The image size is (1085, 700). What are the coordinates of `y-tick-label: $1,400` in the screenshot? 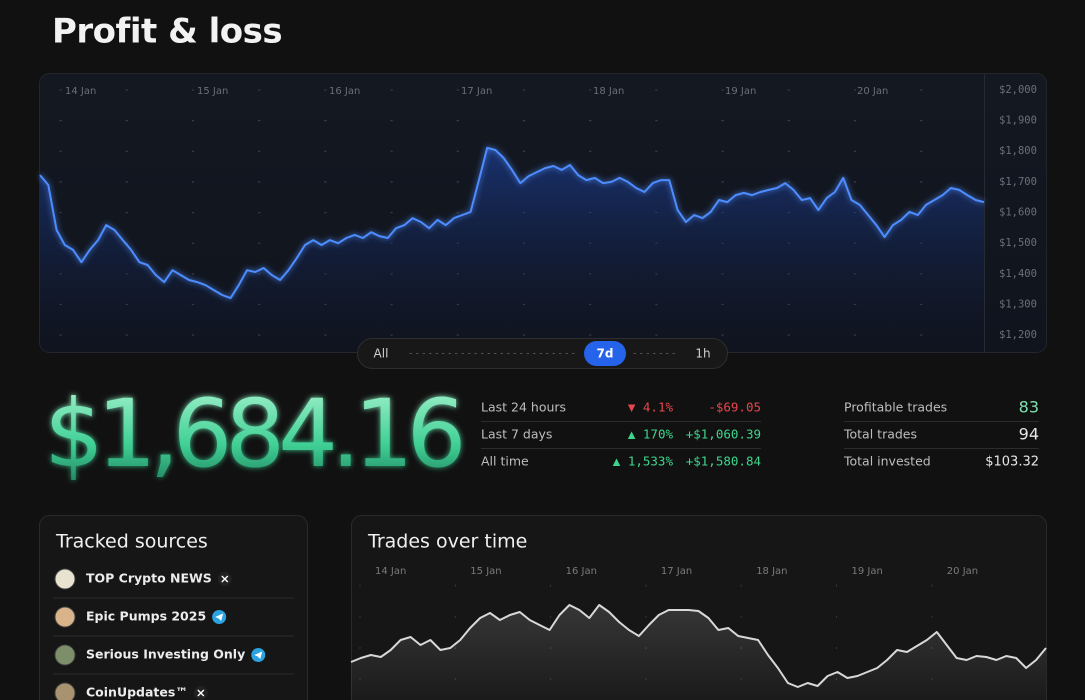 It's located at (1018, 274).